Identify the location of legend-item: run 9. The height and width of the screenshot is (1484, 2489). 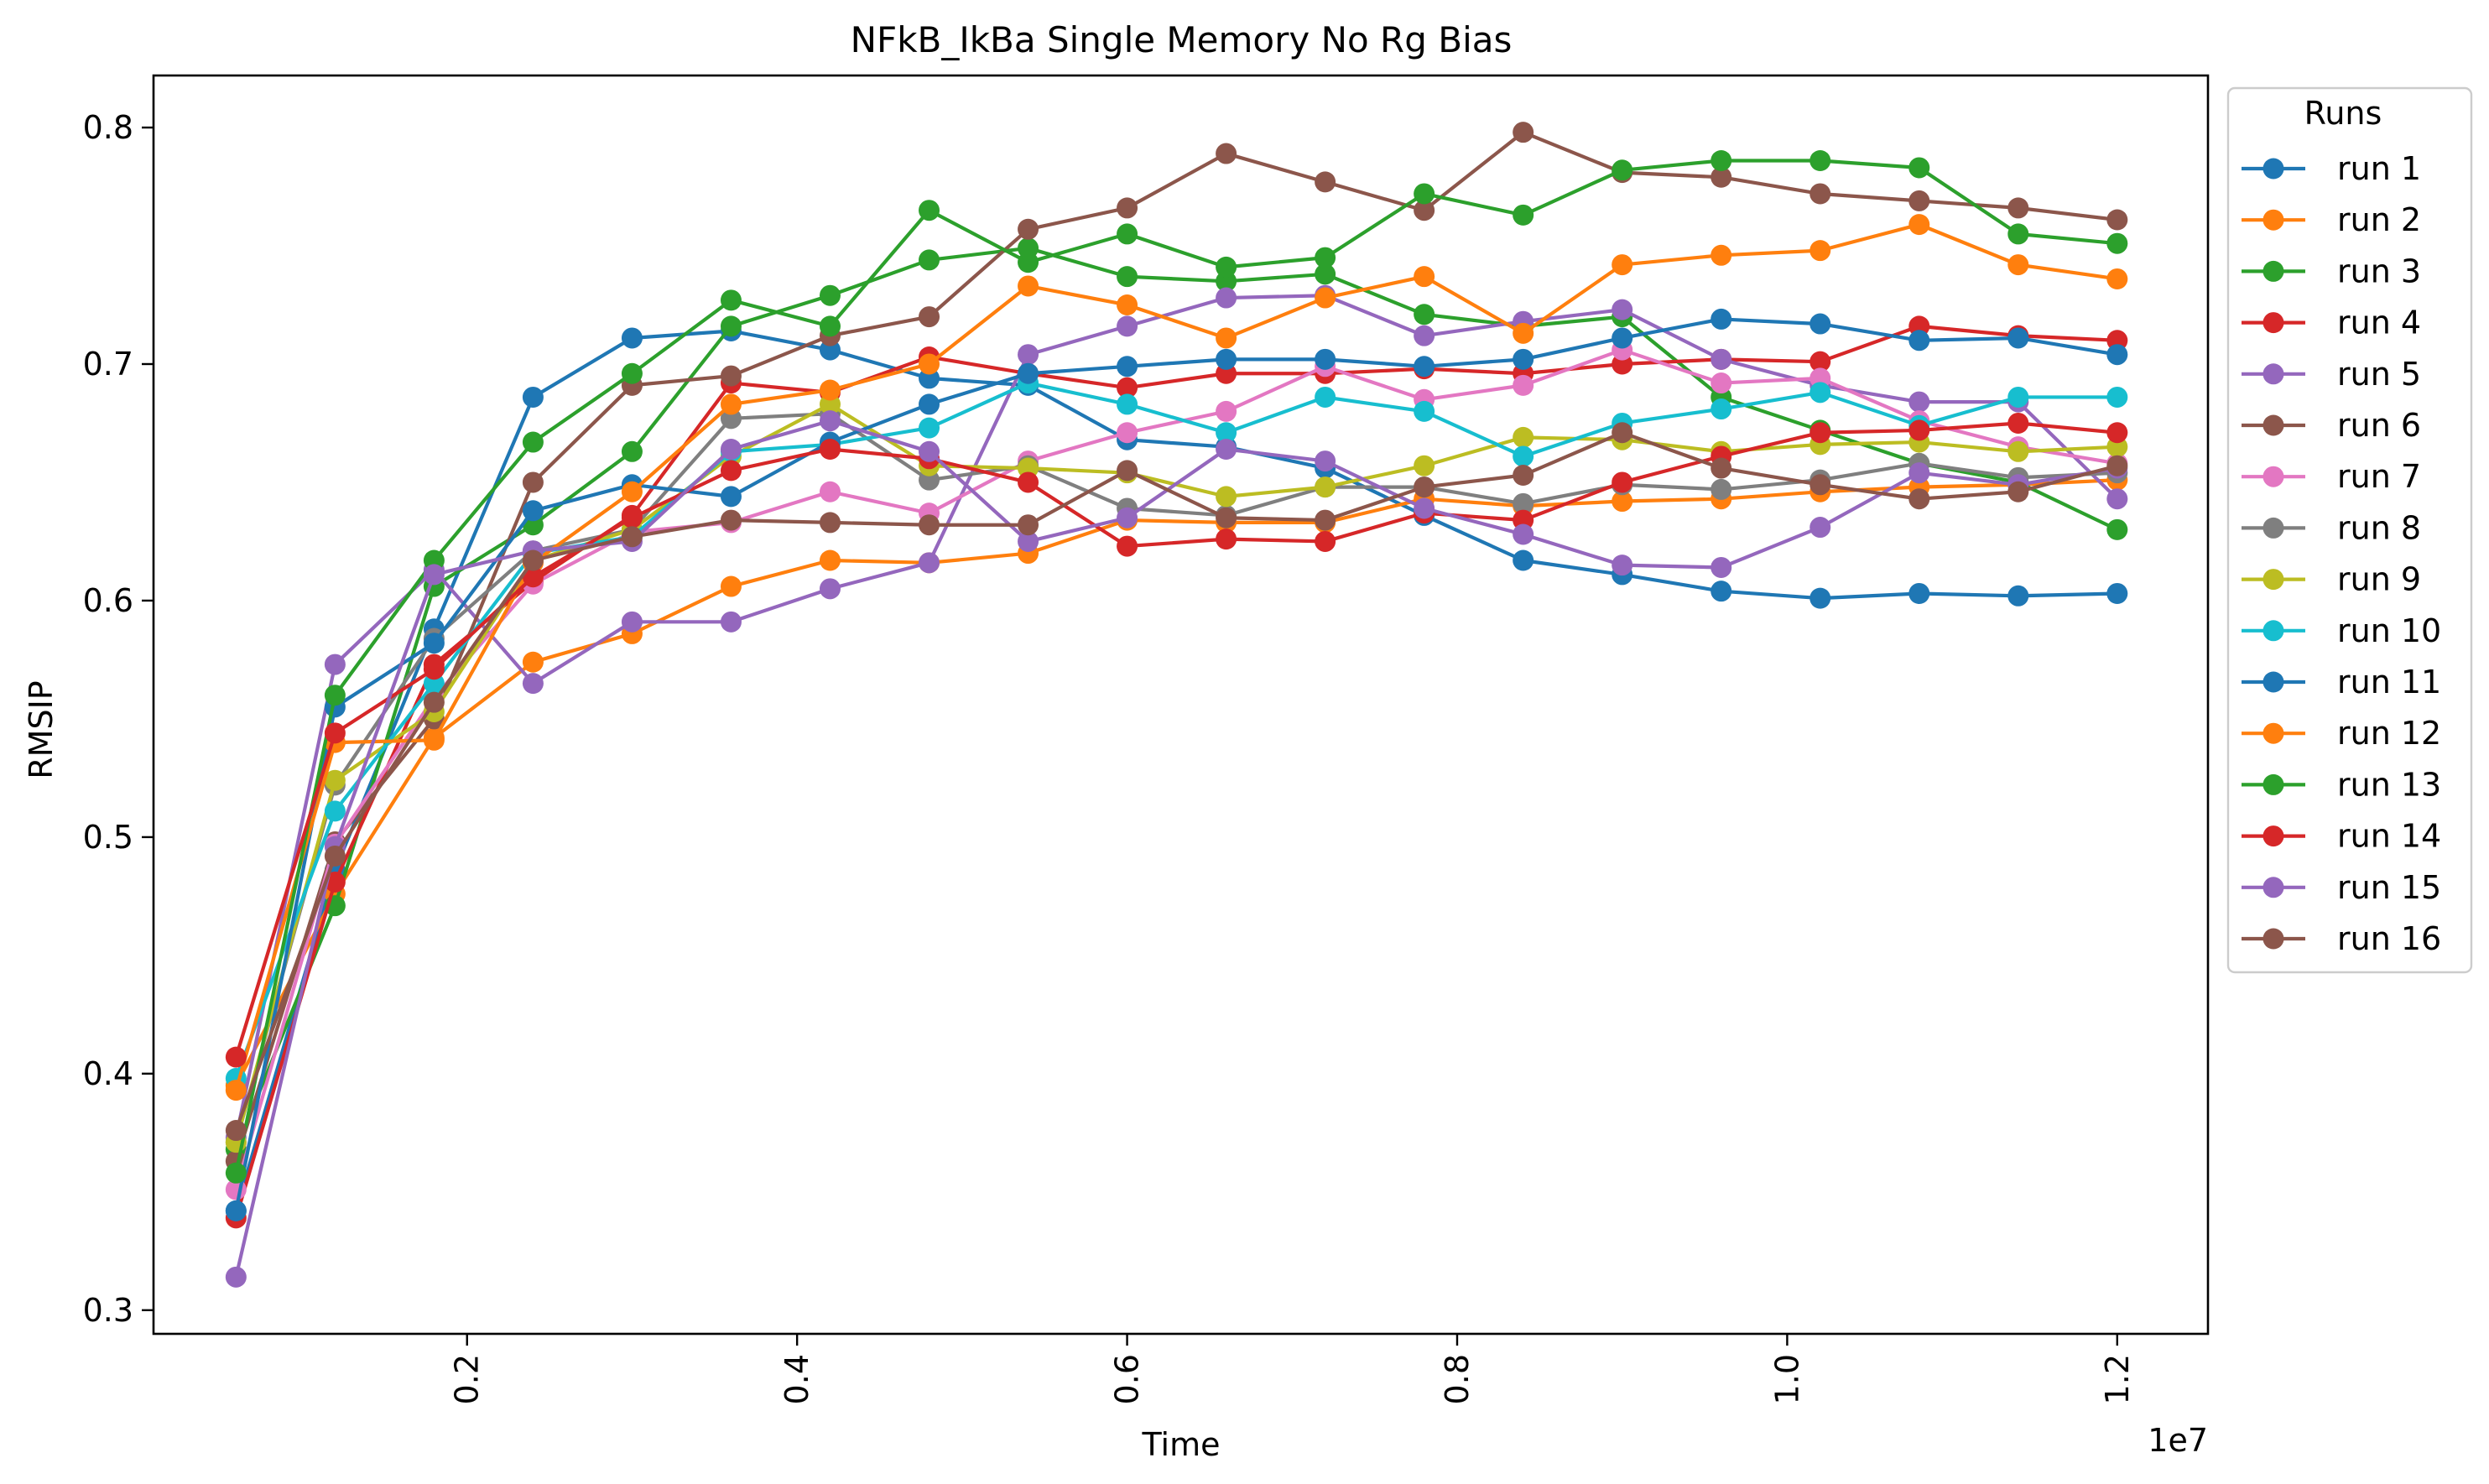
(2331, 579).